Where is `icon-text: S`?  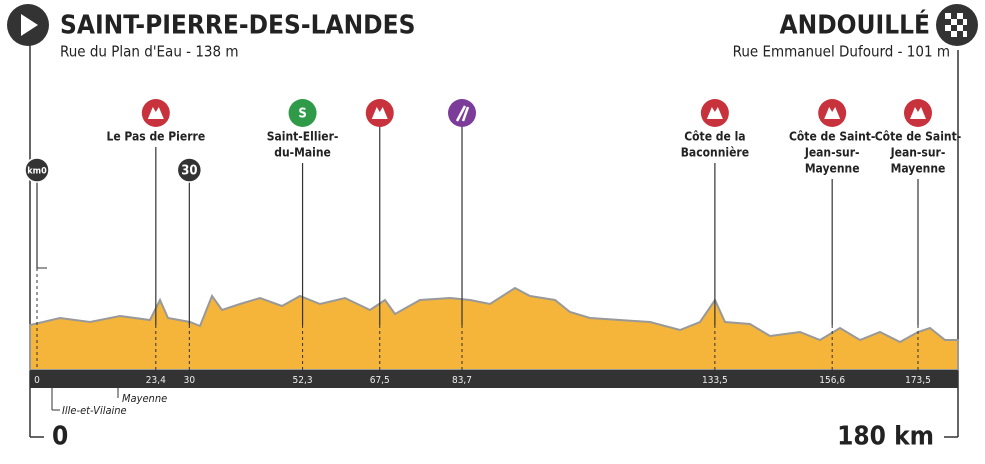
icon-text: S is located at coordinates (302, 114).